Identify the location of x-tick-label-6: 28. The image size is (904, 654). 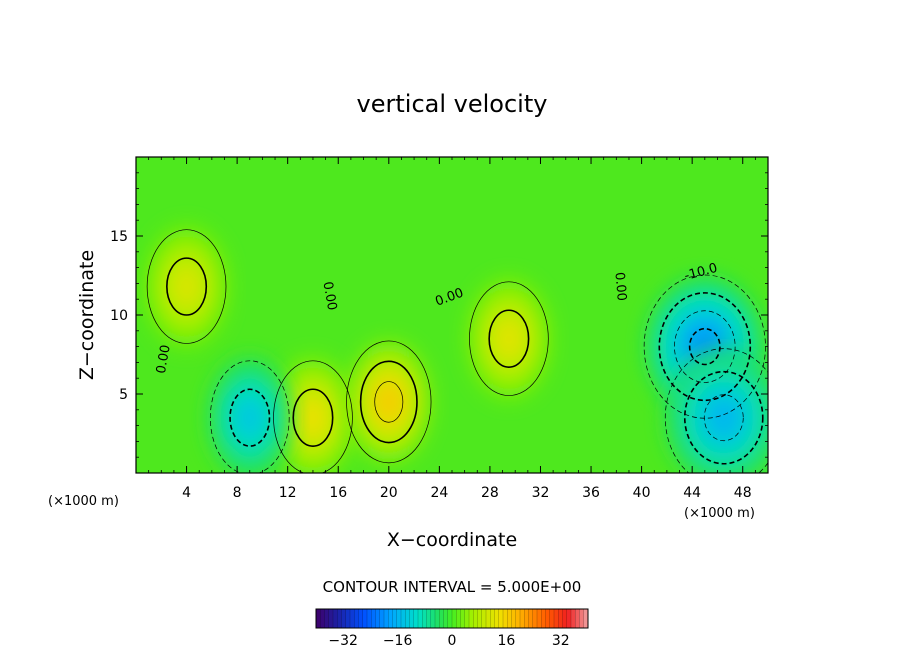
(490, 493).